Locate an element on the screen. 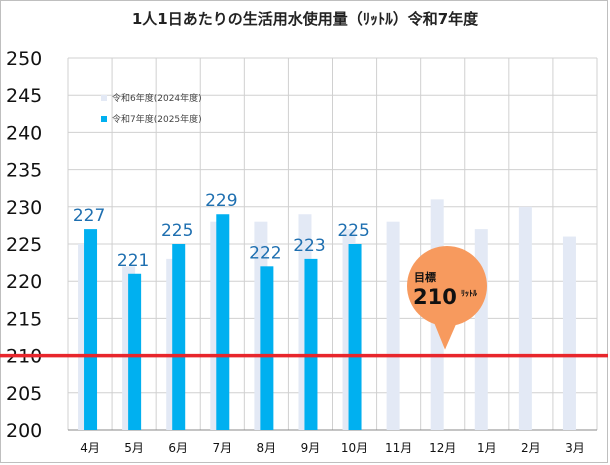 This screenshot has width=610, height=465. y-tick-label: 225 is located at coordinates (24, 245).